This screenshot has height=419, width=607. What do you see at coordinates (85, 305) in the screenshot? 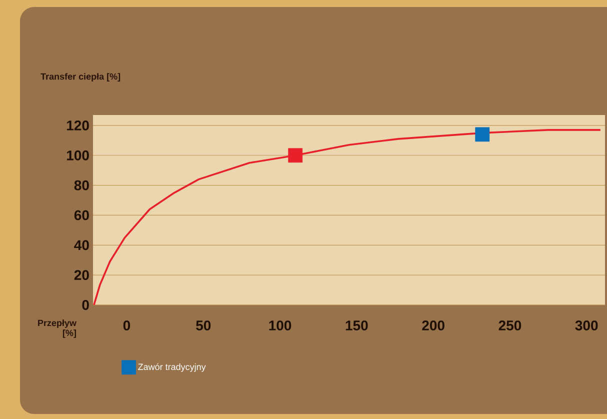
I see `y-tick-label: 0` at bounding box center [85, 305].